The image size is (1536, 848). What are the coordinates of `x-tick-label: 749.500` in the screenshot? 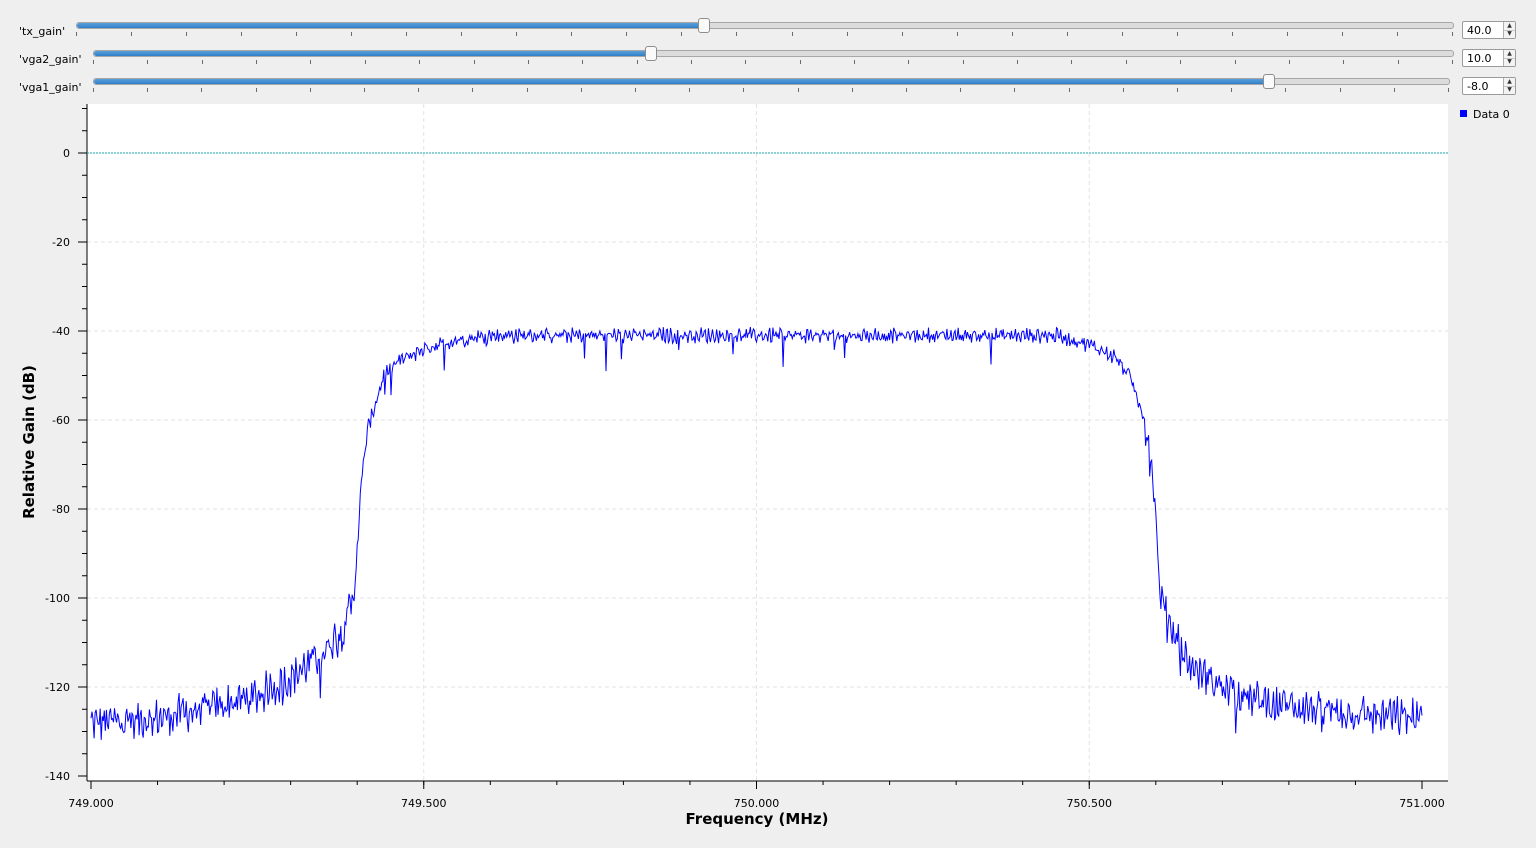 It's located at (424, 803).